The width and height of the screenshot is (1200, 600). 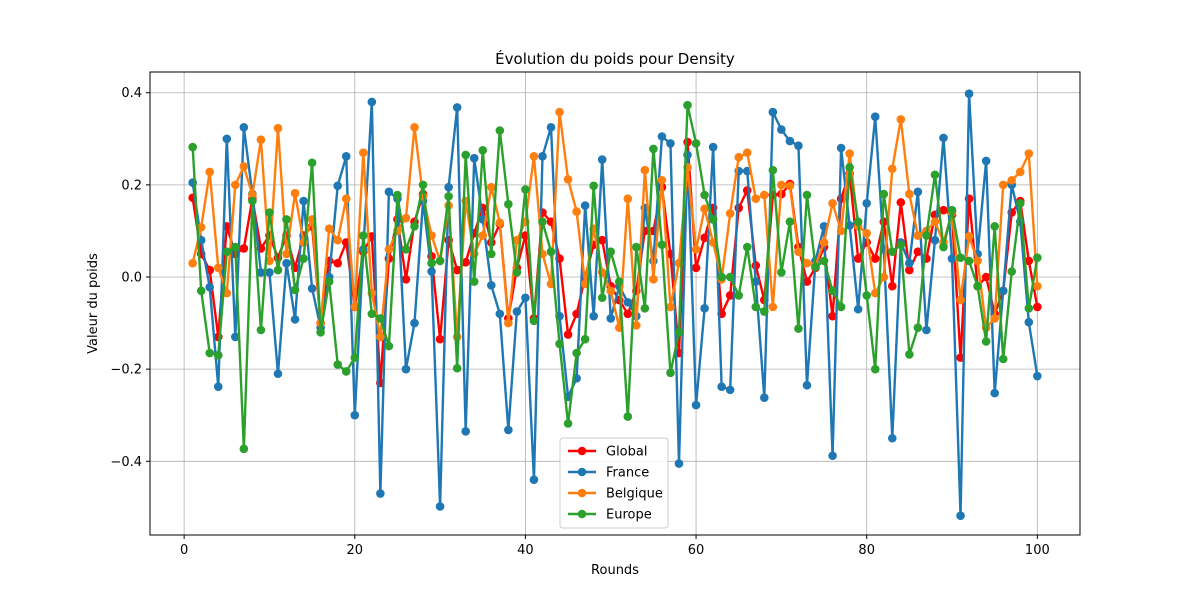 I want to click on legend-item-belgique: Belgique, so click(x=615, y=494).